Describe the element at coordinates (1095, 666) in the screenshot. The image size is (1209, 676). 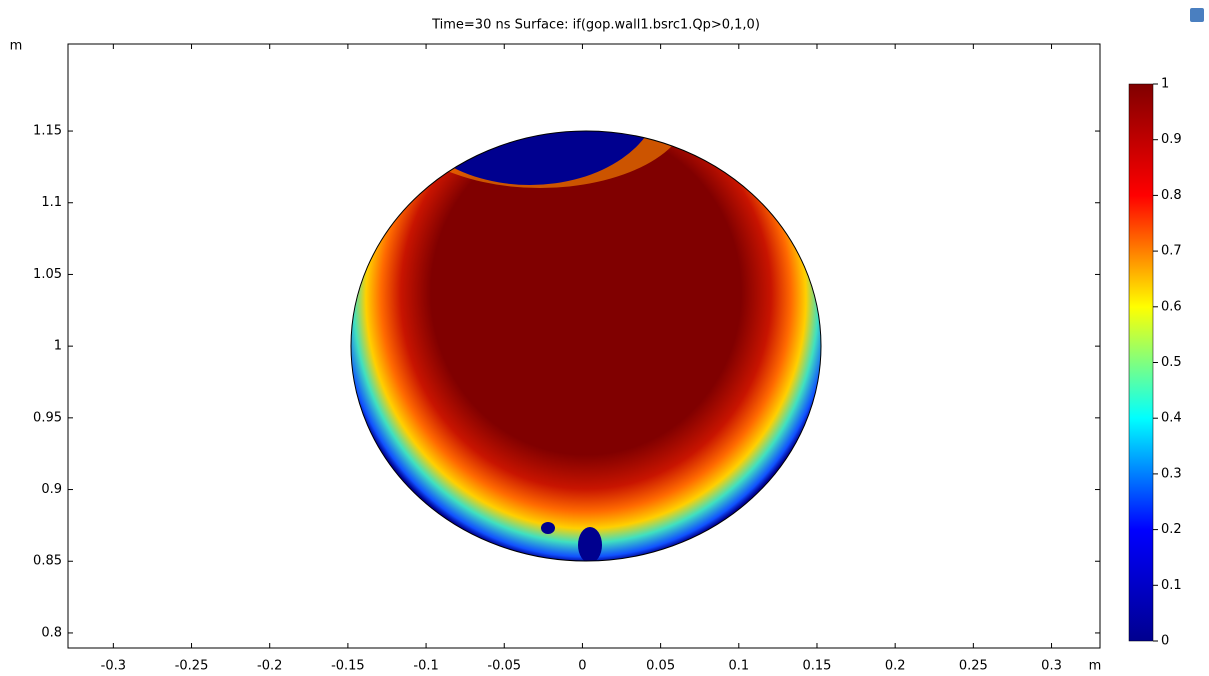
I see `x-axis-label: m` at that location.